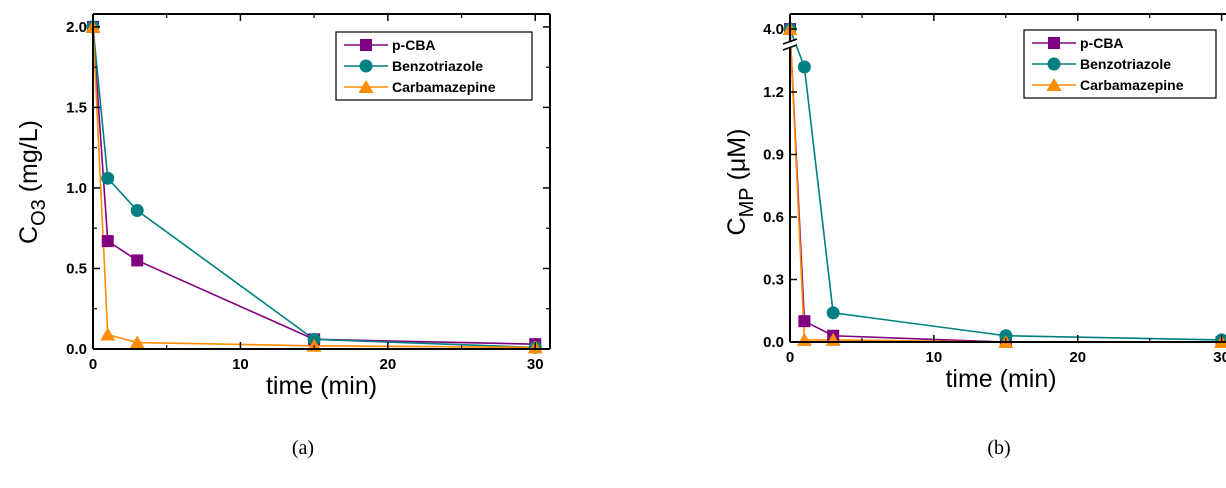 This screenshot has width=1226, height=488. What do you see at coordinates (773, 217) in the screenshot?
I see `y-tick-label: 0.6` at bounding box center [773, 217].